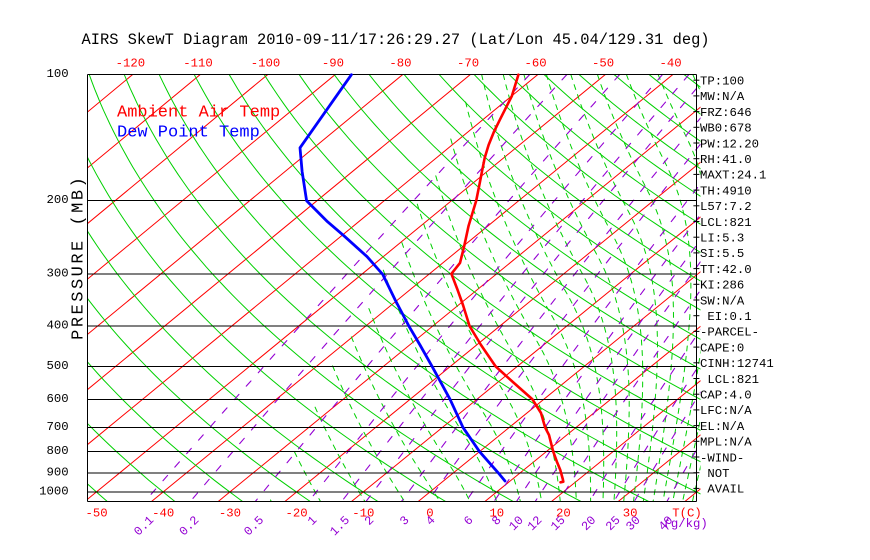  I want to click on svg-text: 600, so click(58, 399).